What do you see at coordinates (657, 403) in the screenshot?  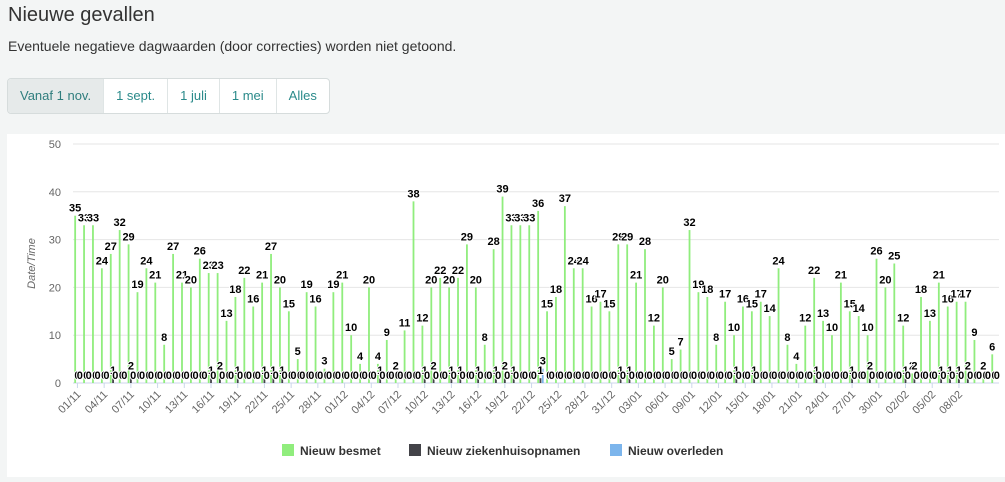 I see `x-tick-label: 06/01` at bounding box center [657, 403].